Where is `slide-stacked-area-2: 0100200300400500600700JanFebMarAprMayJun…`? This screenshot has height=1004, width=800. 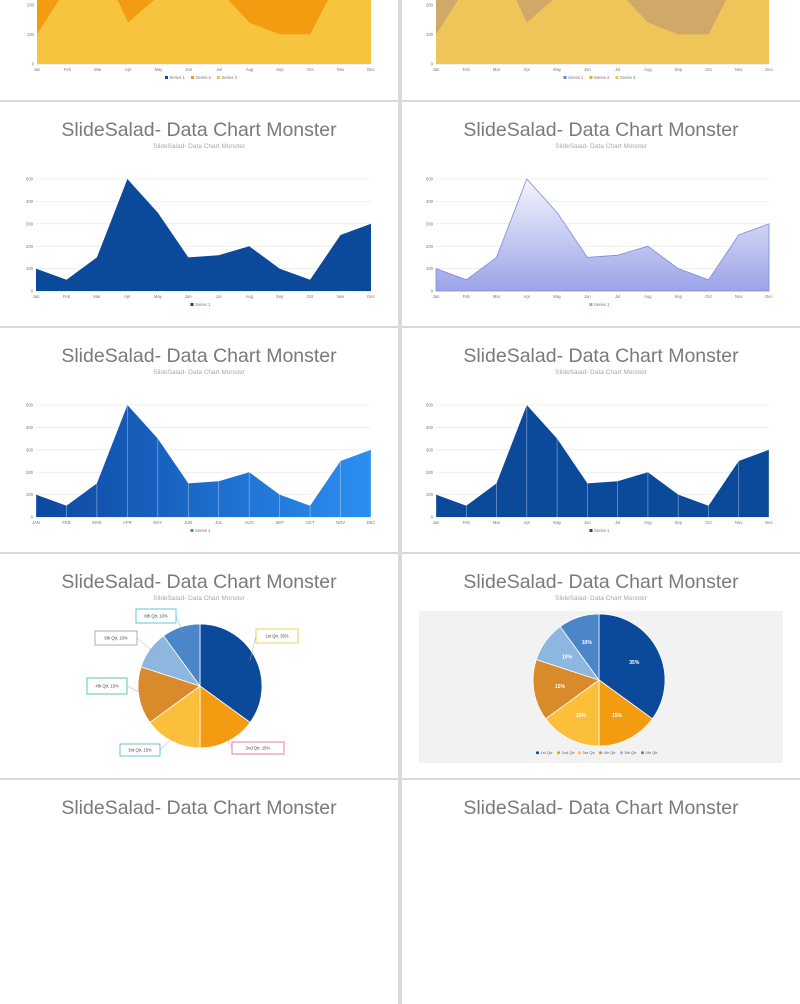 slide-stacked-area-2: 0100200300400500600700JanFebMarAprMayJun… is located at coordinates (601, 50).